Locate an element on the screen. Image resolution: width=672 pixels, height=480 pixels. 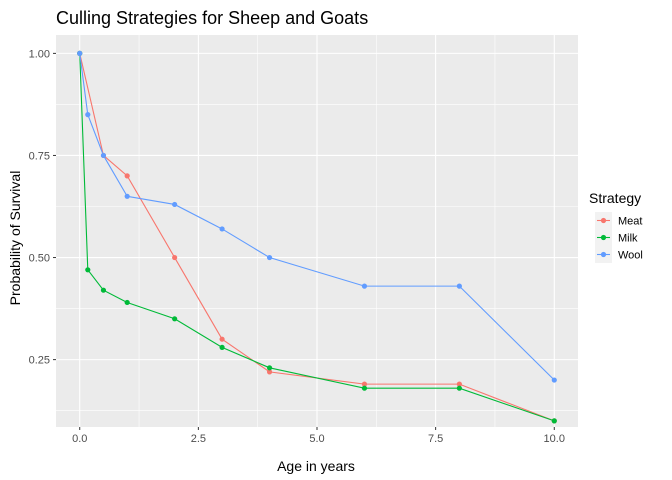
legend-label-wool: Wool is located at coordinates (630, 256).